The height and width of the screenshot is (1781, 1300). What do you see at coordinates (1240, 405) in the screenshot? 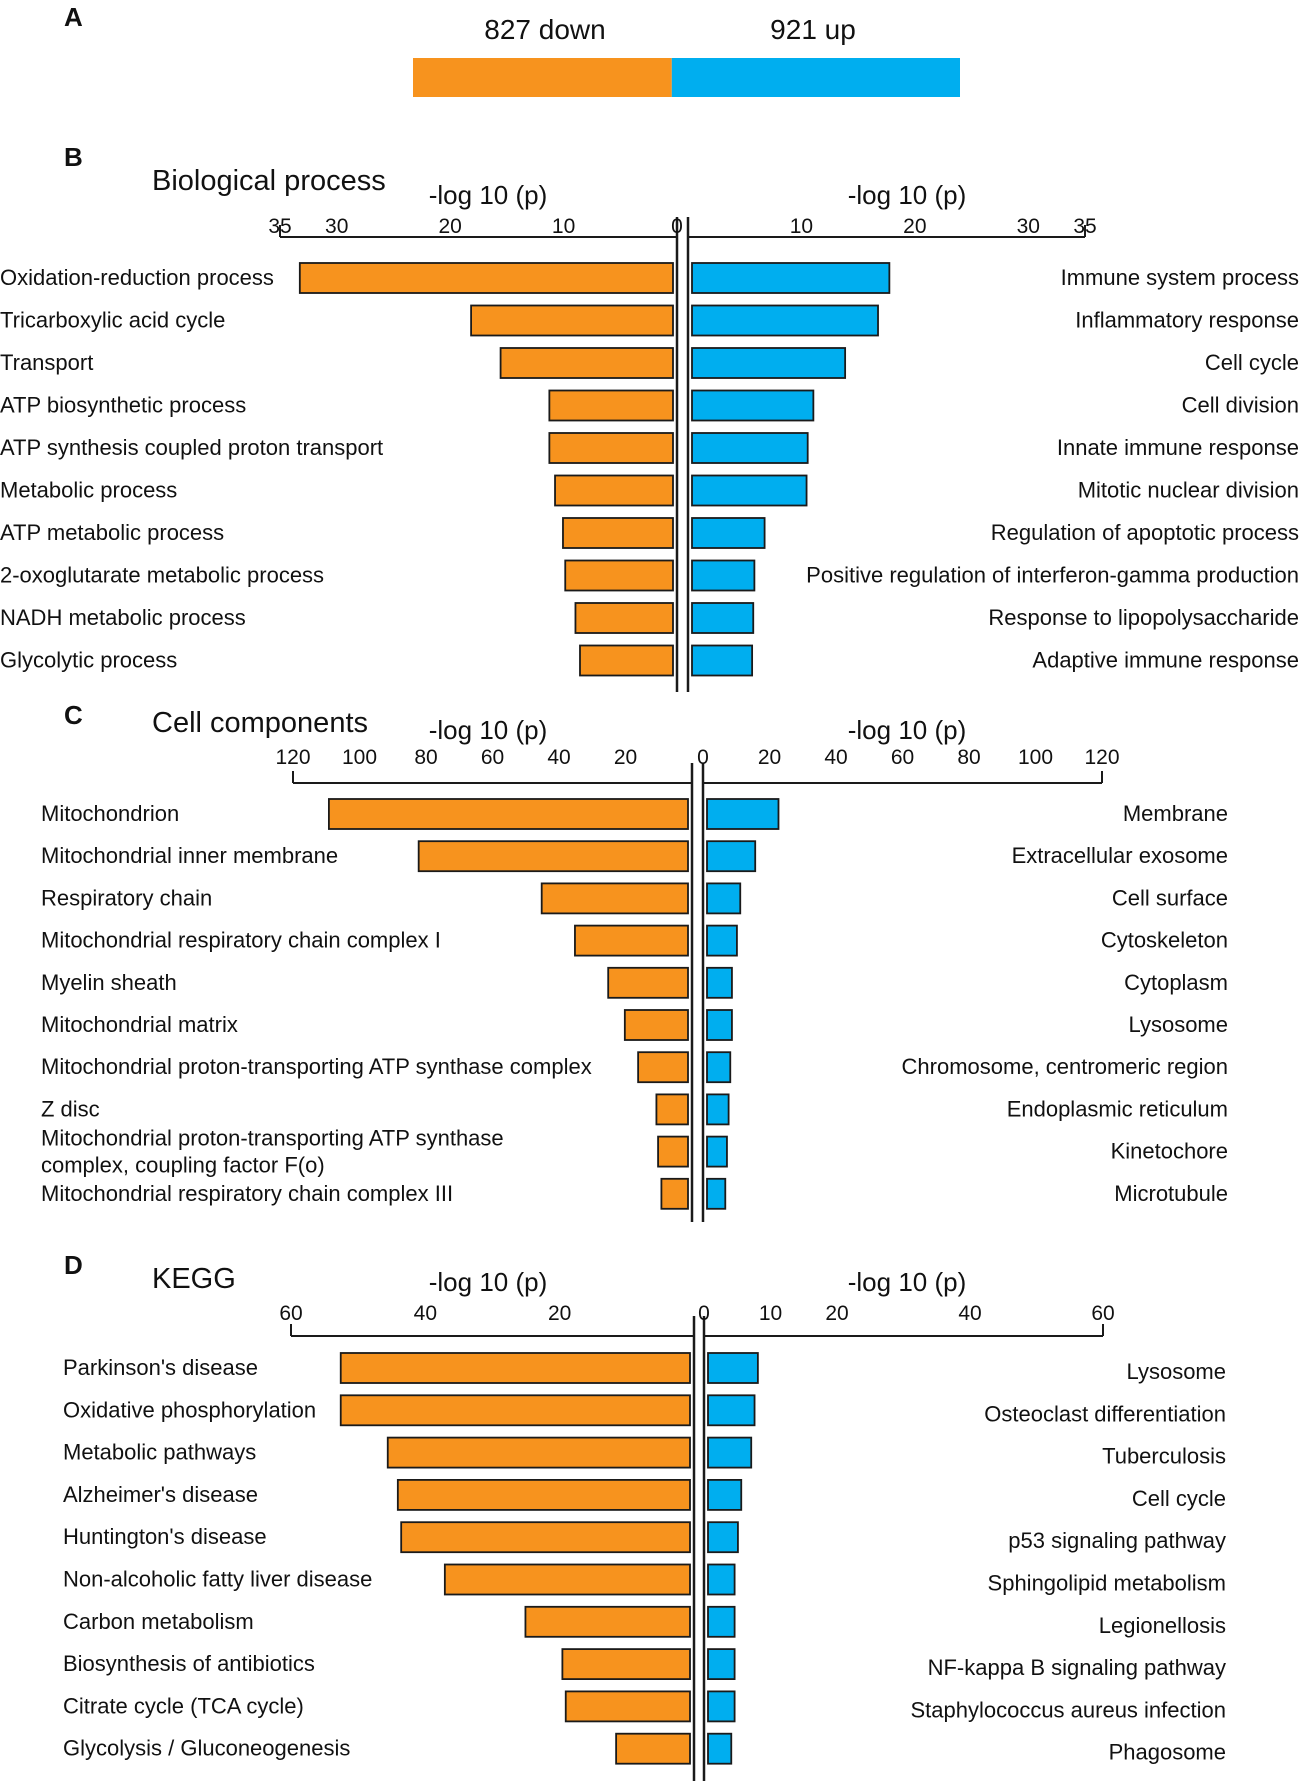
I see `category-label-up: Cell division` at bounding box center [1240, 405].